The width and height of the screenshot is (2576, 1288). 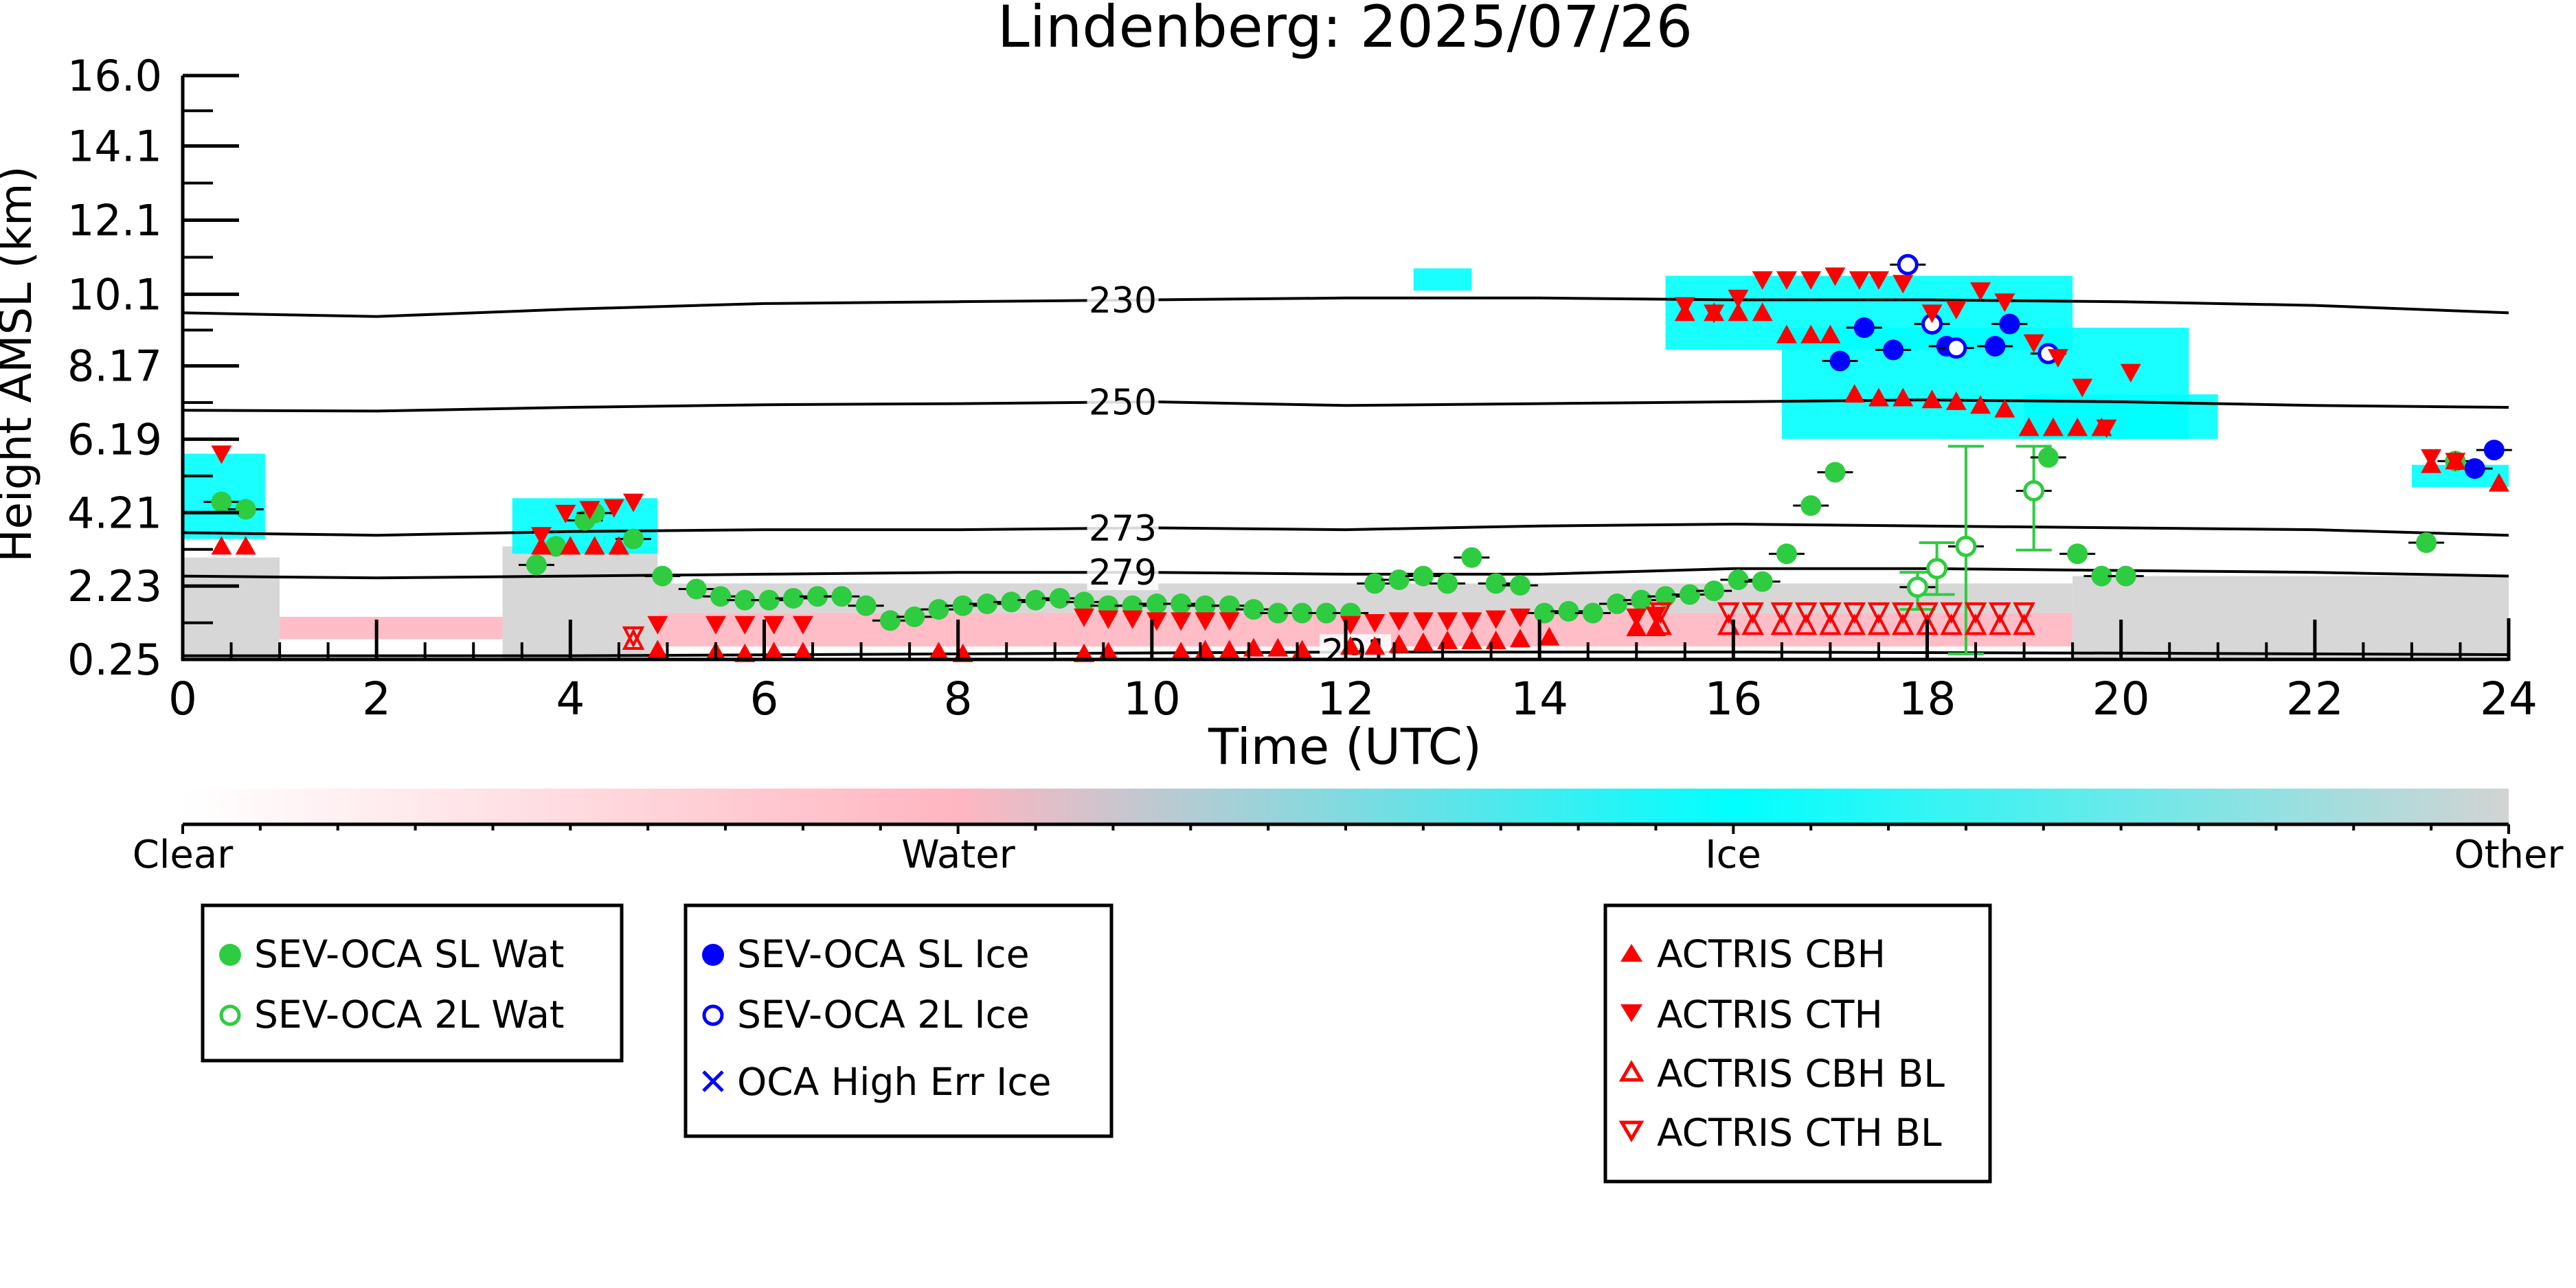 What do you see at coordinates (114, 76) in the screenshot?
I see `y-tick-label-16.0: 16.0` at bounding box center [114, 76].